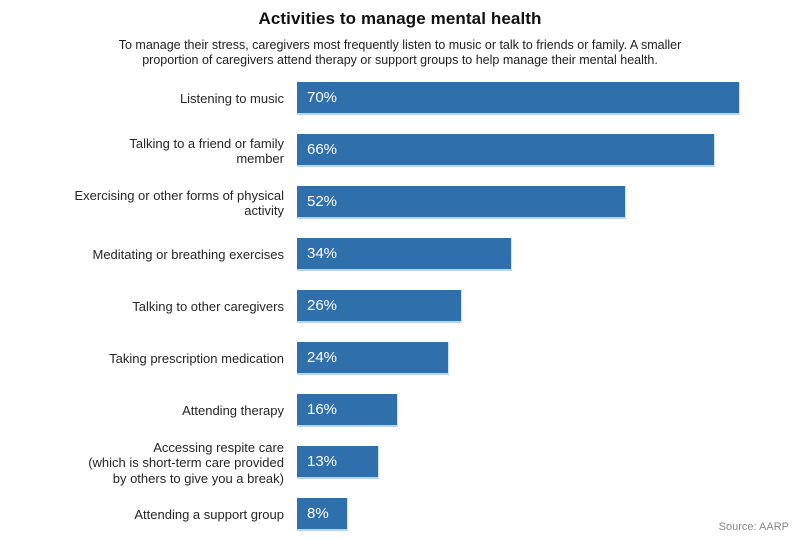 The width and height of the screenshot is (800, 540). What do you see at coordinates (322, 201) in the screenshot?
I see `value-label: 52%` at bounding box center [322, 201].